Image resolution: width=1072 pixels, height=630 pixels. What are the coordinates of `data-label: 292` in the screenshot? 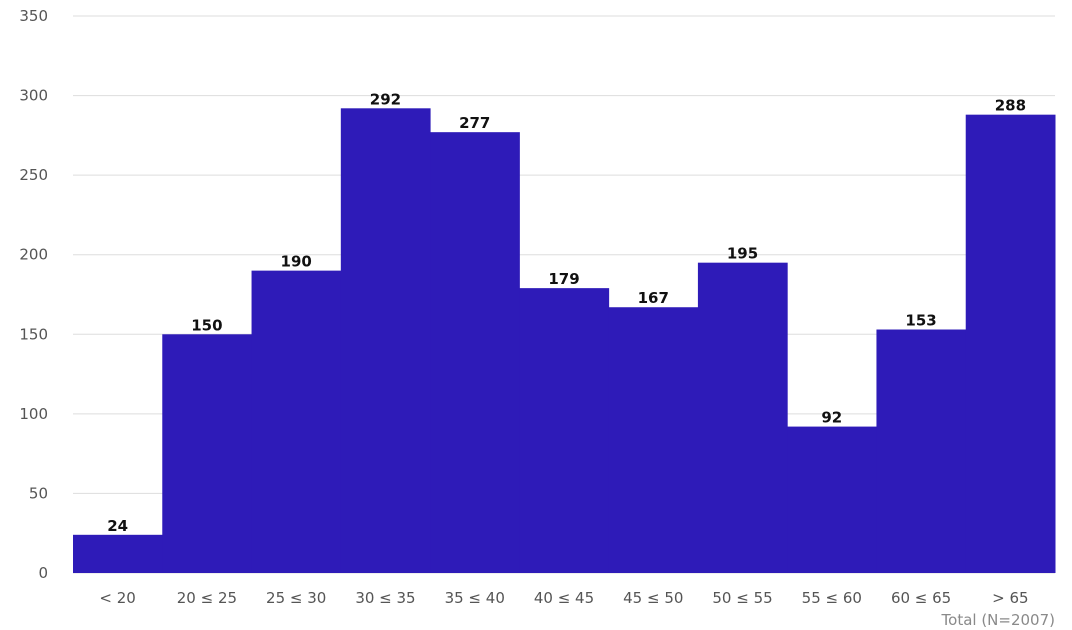 It's located at (385, 99).